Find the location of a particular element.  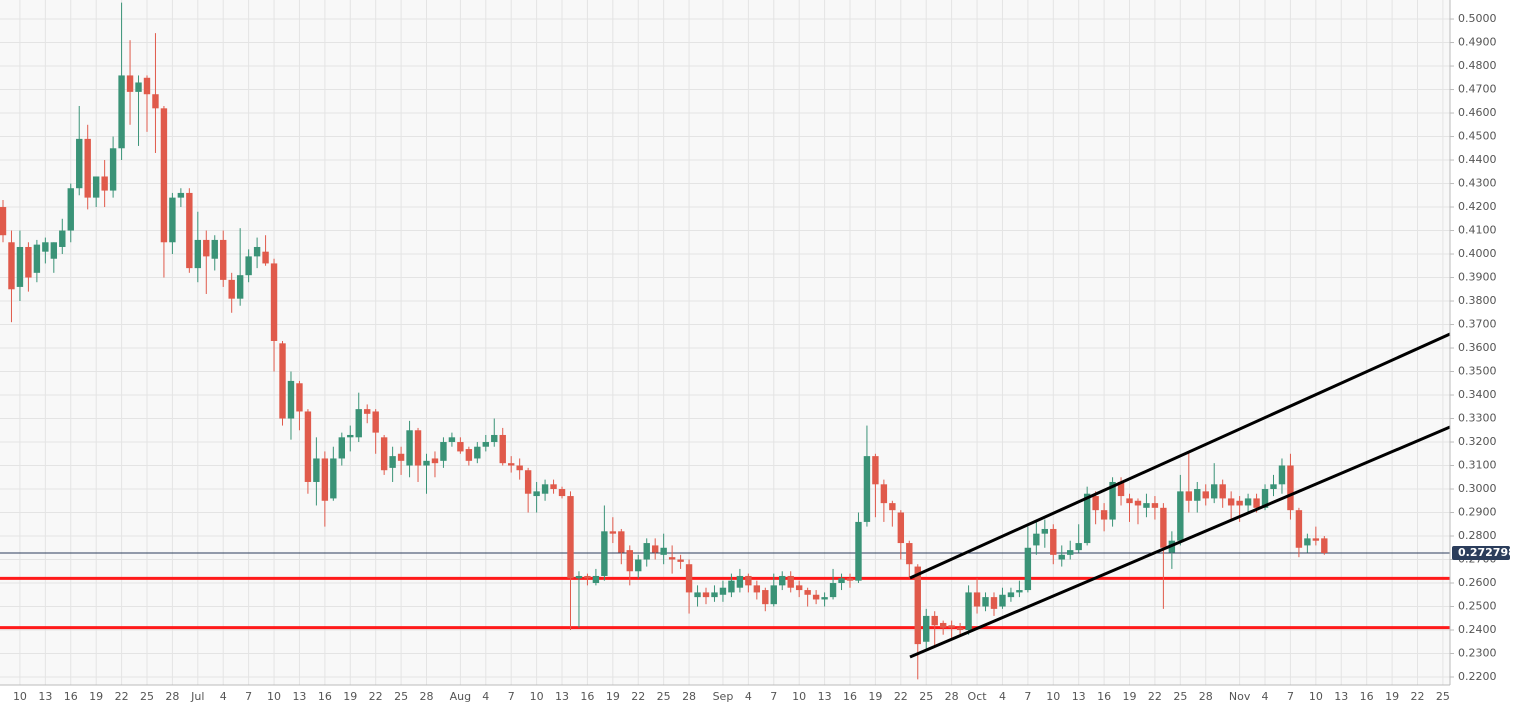

y-tick-label: 0.4700 is located at coordinates (1477, 89).